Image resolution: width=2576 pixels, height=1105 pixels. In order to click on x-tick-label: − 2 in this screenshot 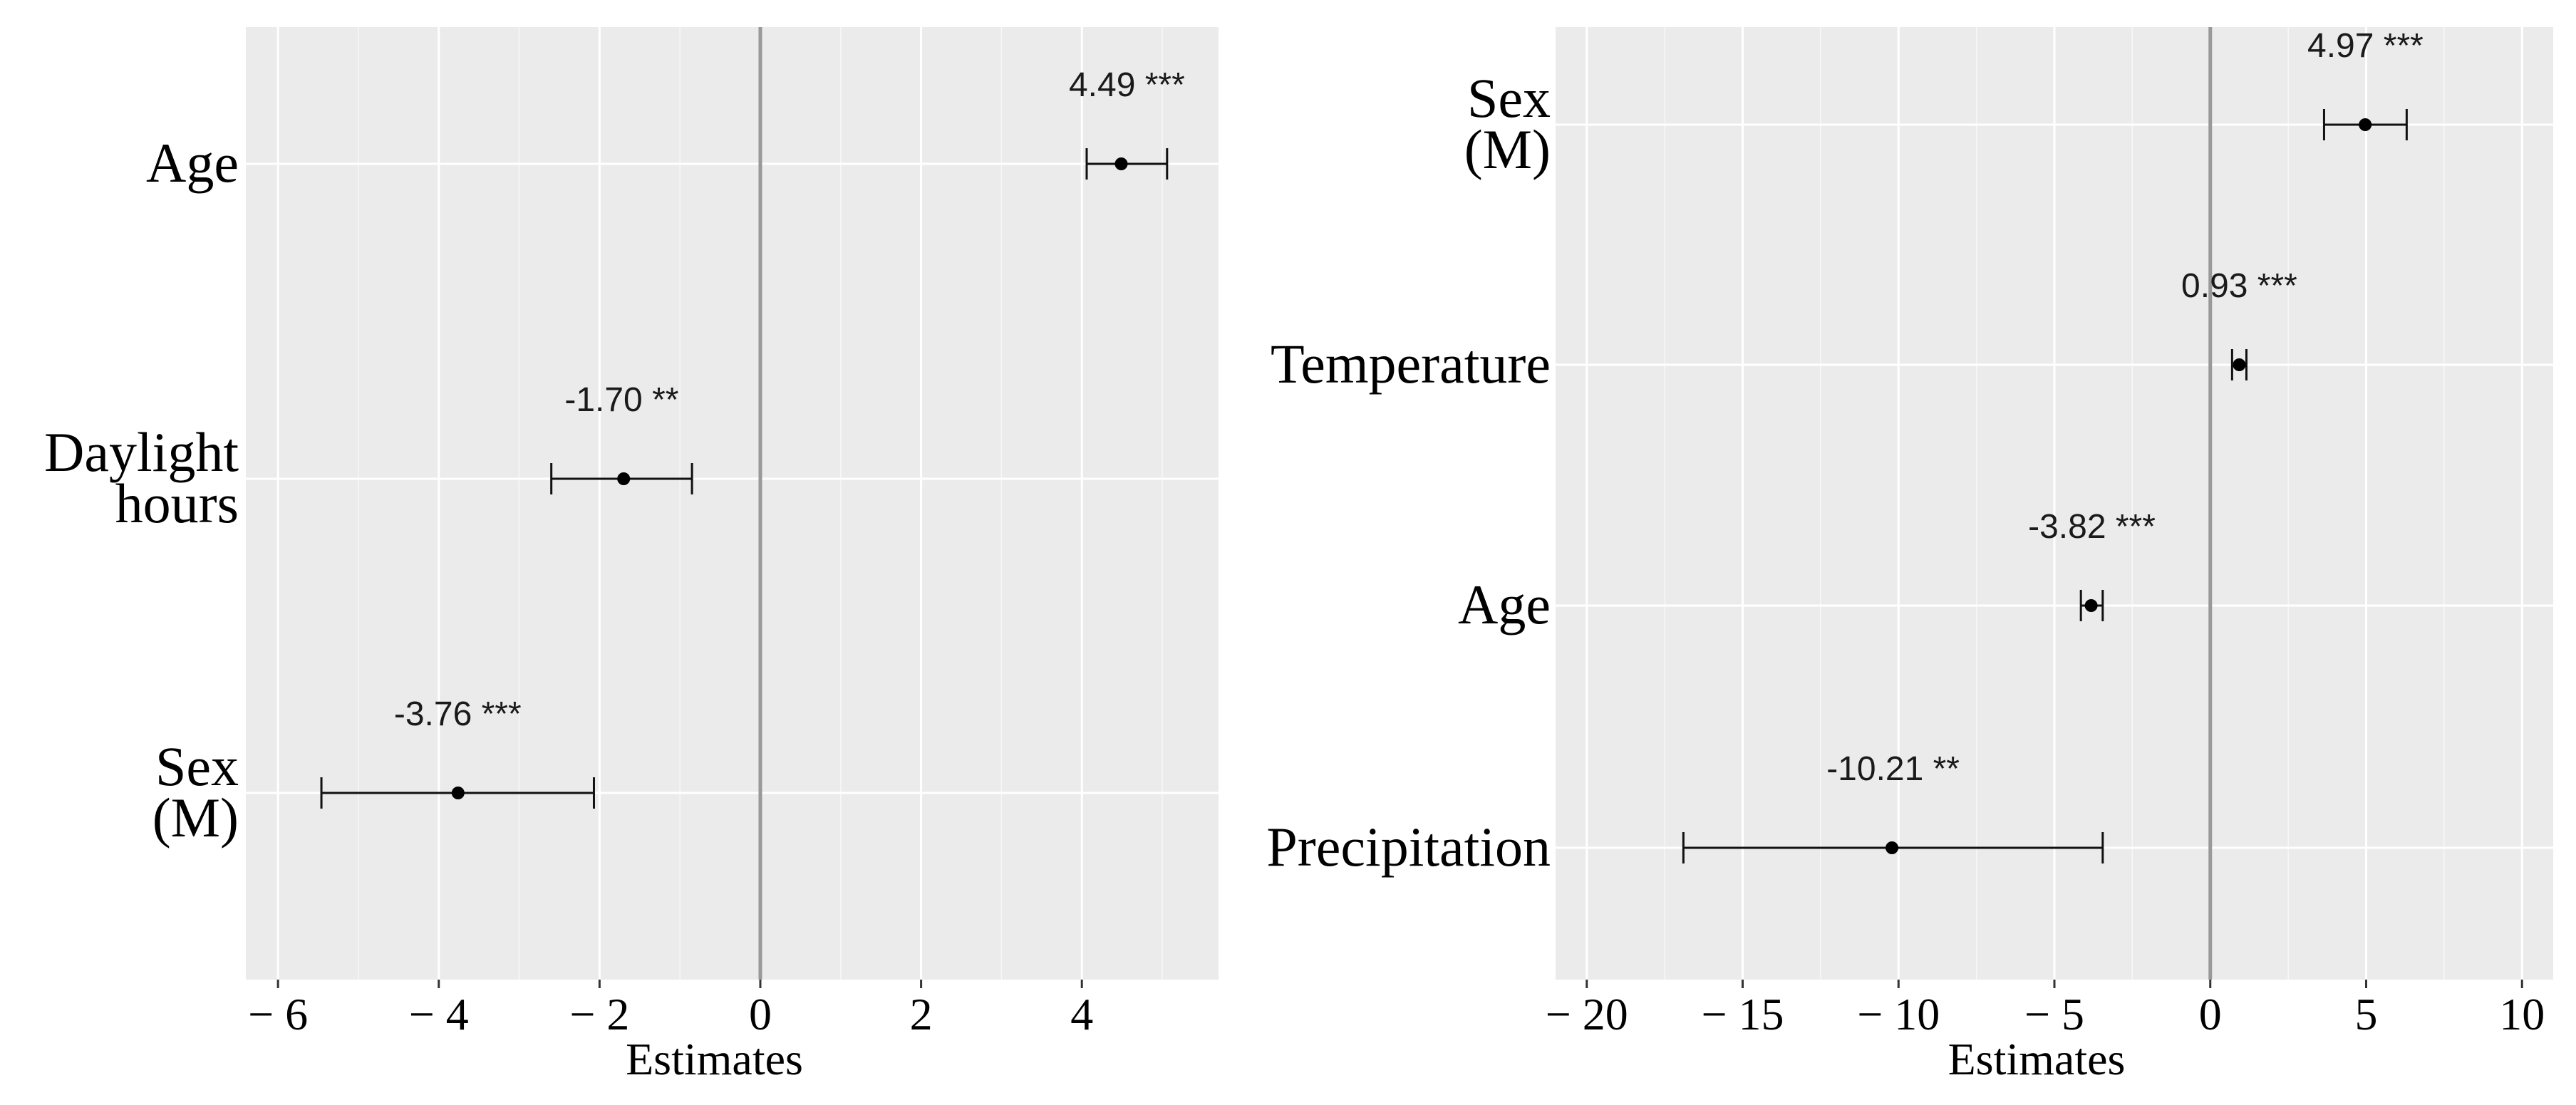, I will do `click(599, 1014)`.